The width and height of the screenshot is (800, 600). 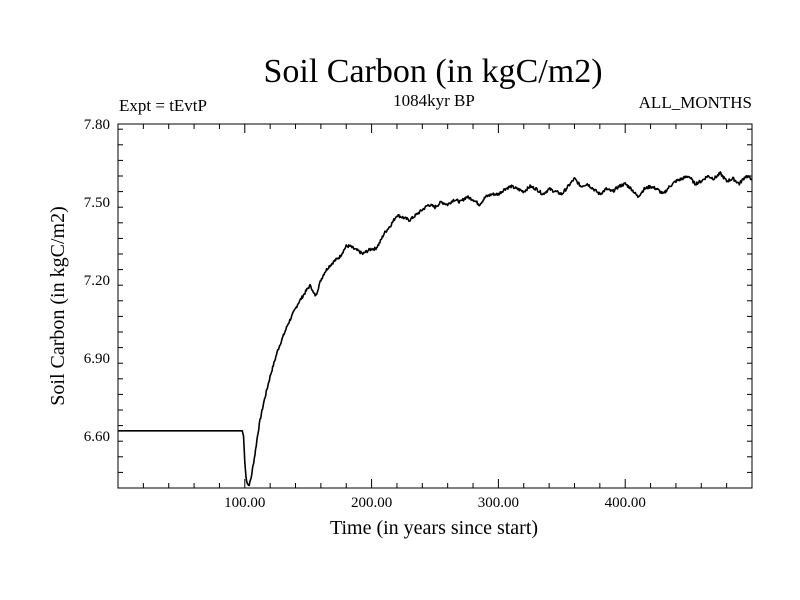 I want to click on x-tick-label: 100.00, so click(x=244, y=503).